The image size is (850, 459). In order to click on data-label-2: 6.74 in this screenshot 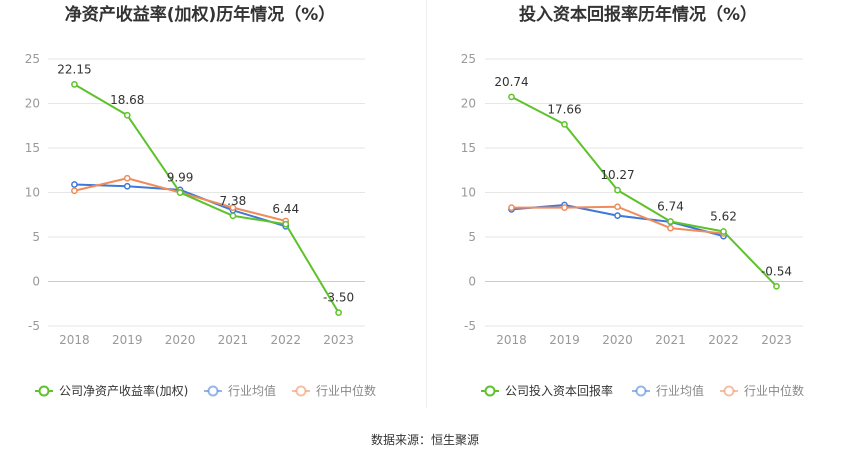, I will do `click(670, 207)`.